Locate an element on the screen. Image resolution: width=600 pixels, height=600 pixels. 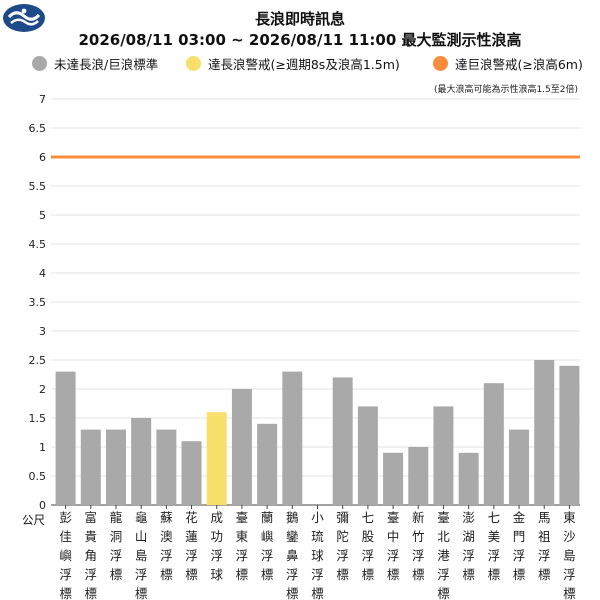
x-tick-label: 臺中浮標 is located at coordinates (393, 546).